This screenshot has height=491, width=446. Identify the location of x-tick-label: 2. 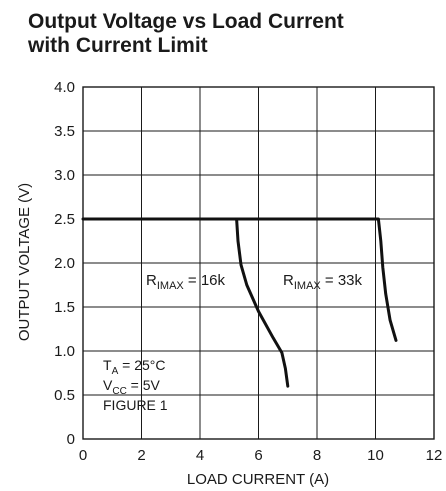
(141, 455).